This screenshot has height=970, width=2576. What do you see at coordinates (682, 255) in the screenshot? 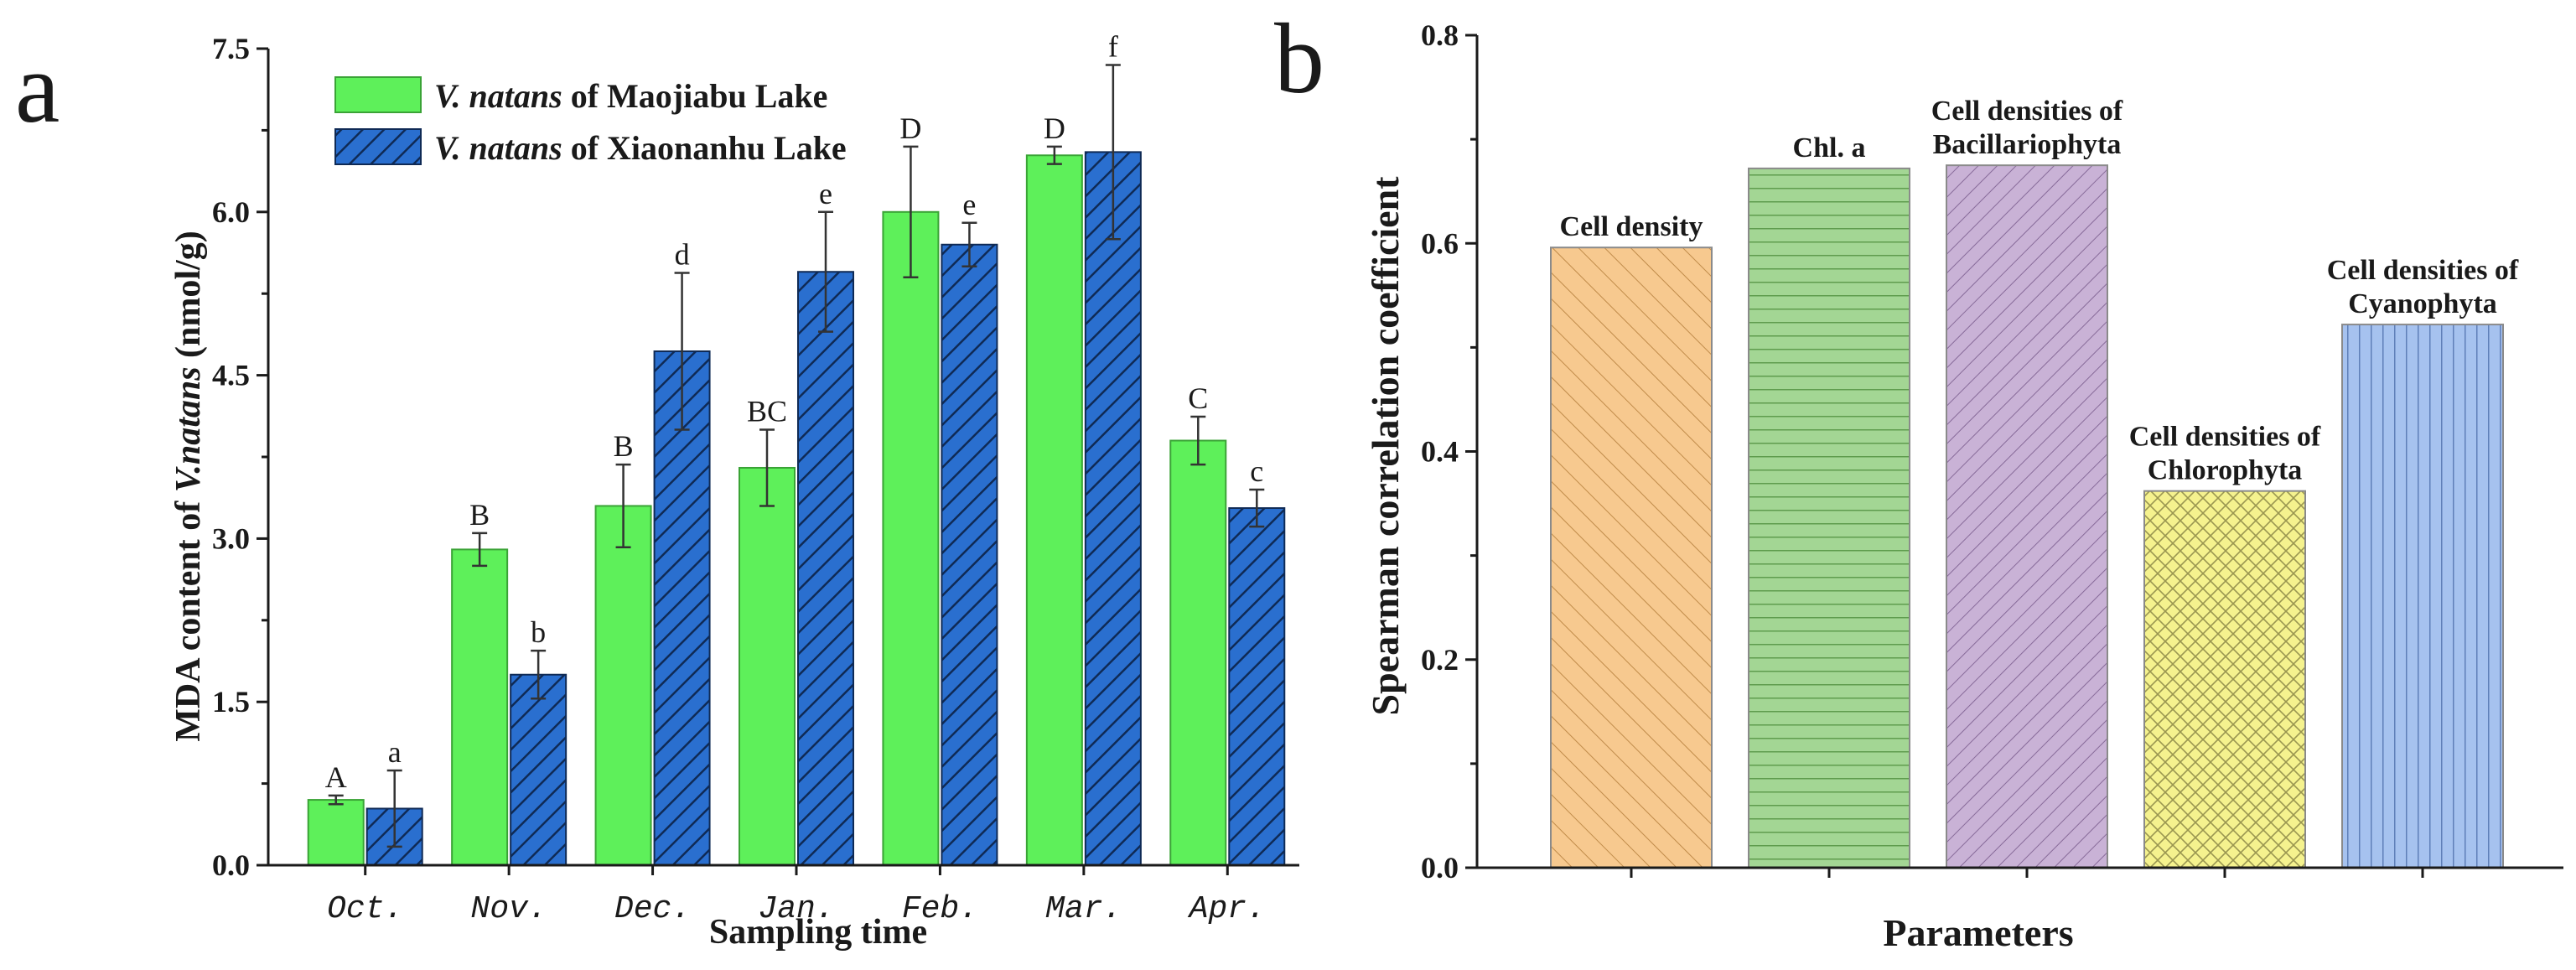
I see `significance-label: d` at bounding box center [682, 255].